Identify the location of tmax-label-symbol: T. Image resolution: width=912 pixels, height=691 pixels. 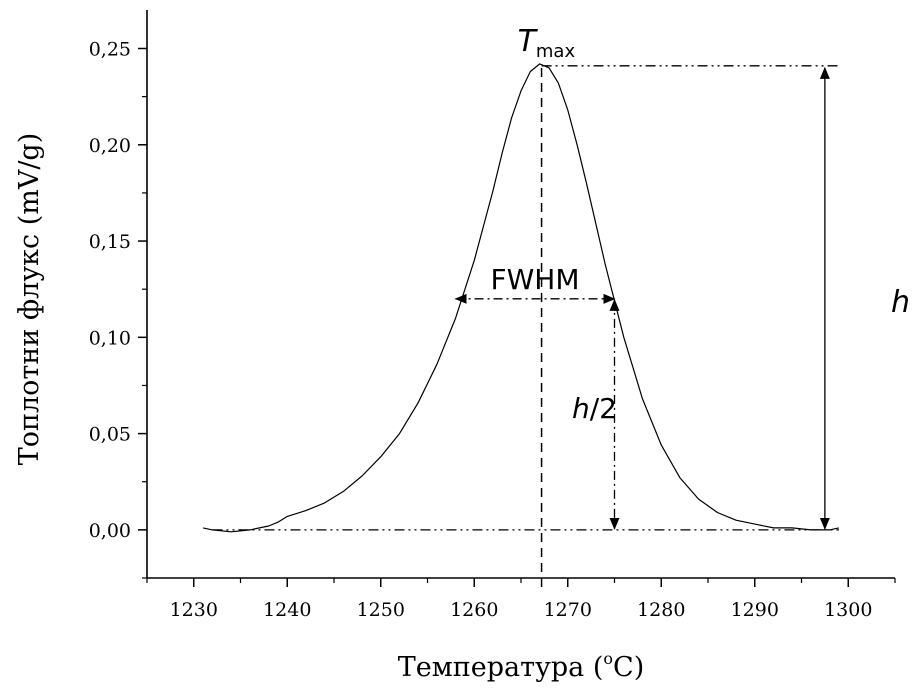
(528, 41).